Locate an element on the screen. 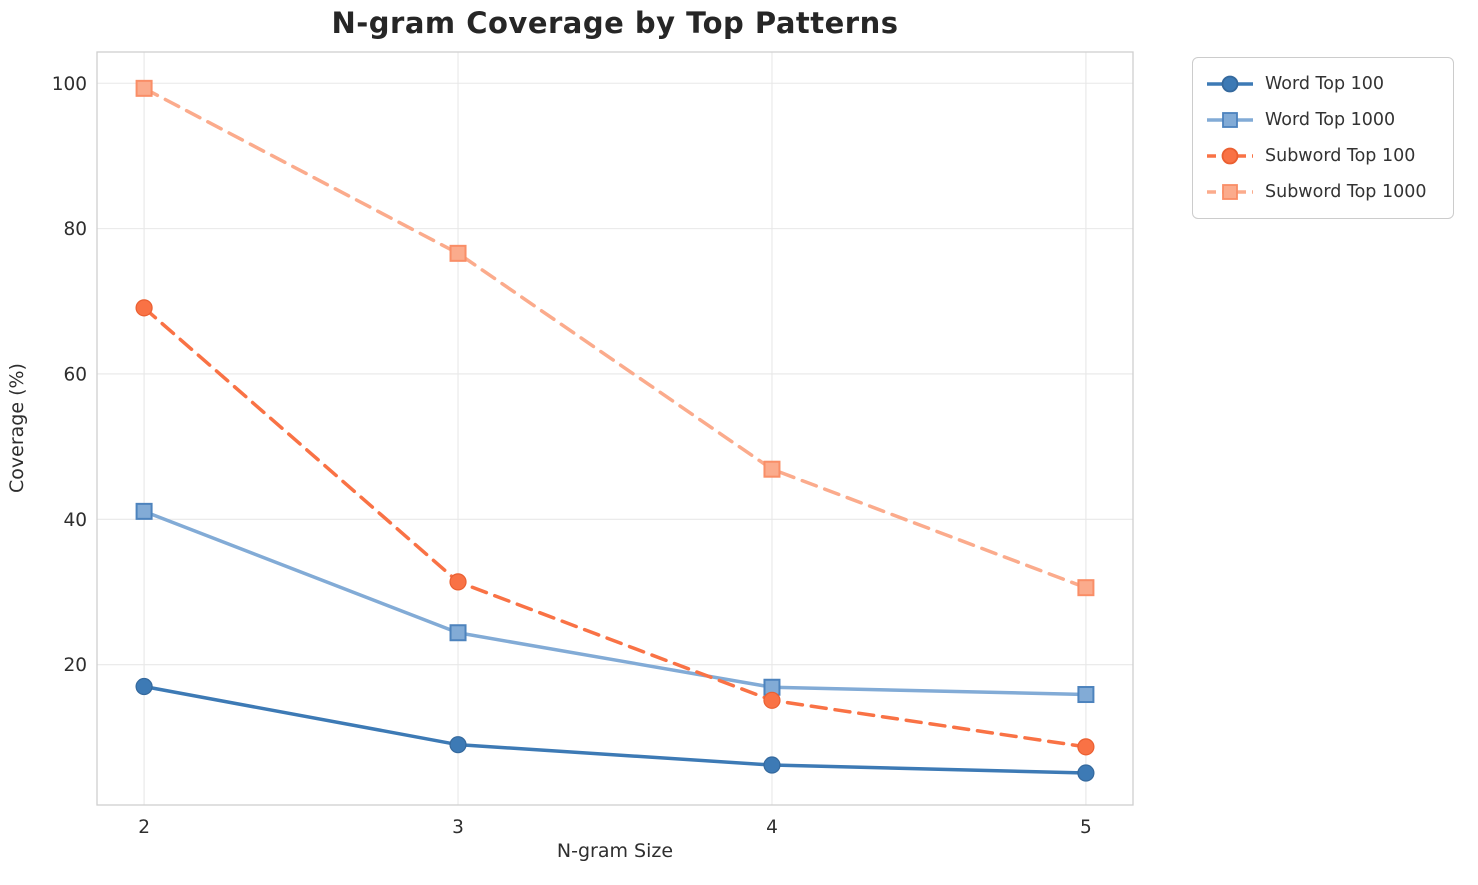 This screenshot has height=885, width=1478. x-tick-label: 5 is located at coordinates (1086, 827).